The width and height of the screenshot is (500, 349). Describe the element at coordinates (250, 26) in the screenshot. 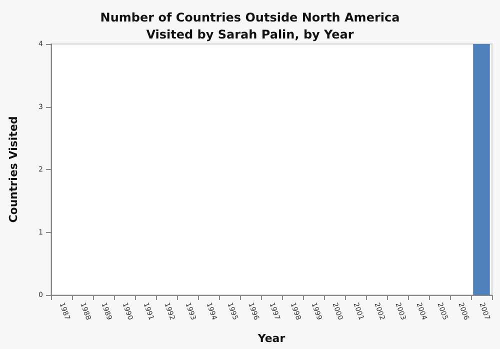

I see `chart-title: Number of Countries Outside North America Visited by Sarah Palin, by Year` at that location.